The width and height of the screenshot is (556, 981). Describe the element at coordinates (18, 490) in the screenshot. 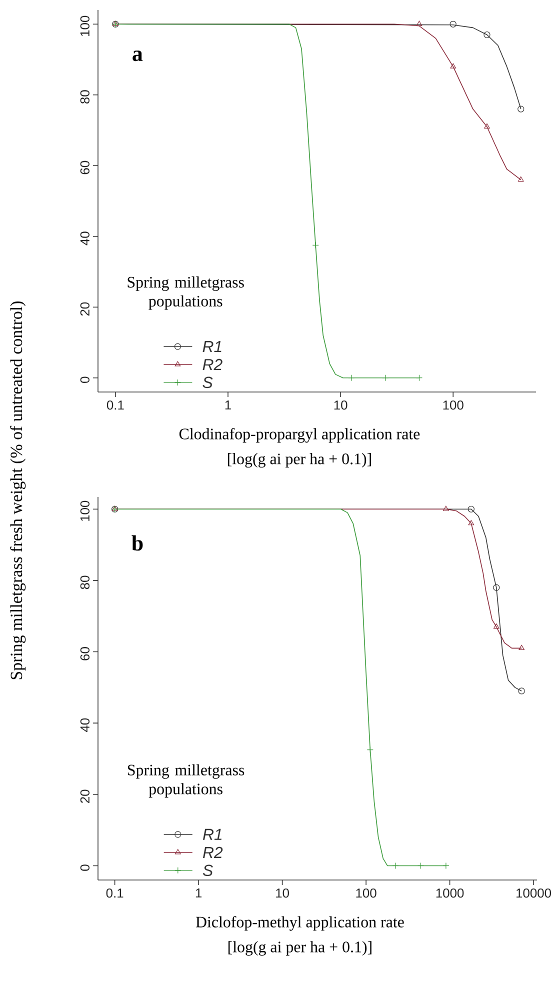

I see `y-axis-title: Spring milletgrass fresh weight (% of untreated control)` at that location.